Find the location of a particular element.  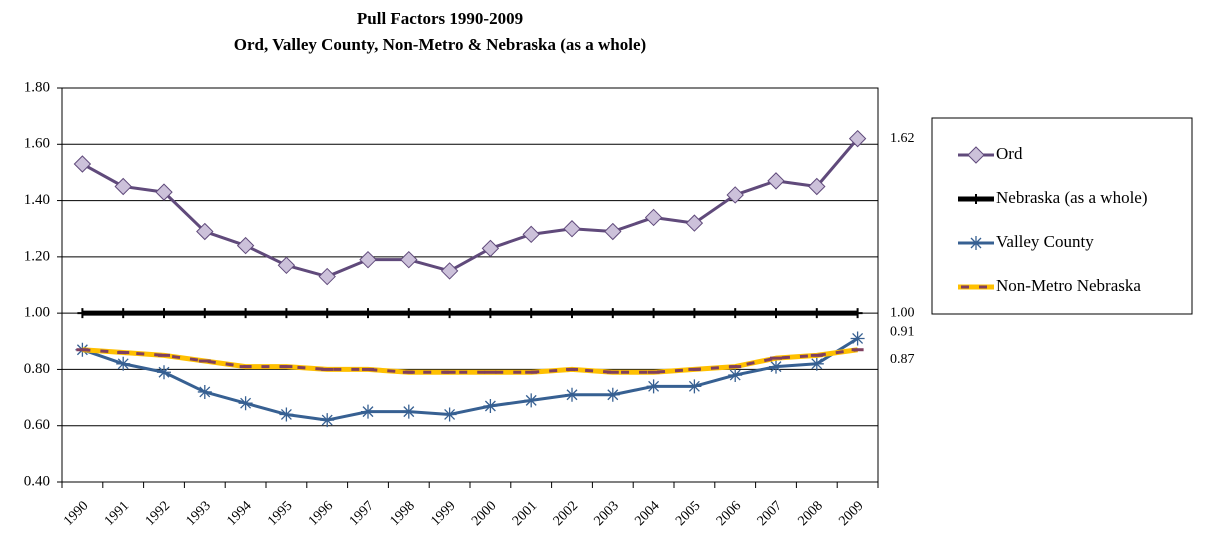

x-tick-label: 2009 is located at coordinates (851, 513).